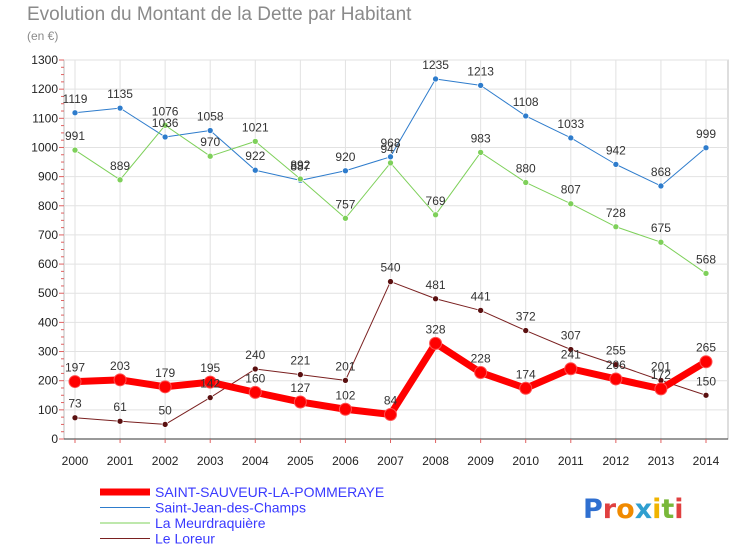  Describe the element at coordinates (120, 366) in the screenshot. I see `data-label: 203` at that location.